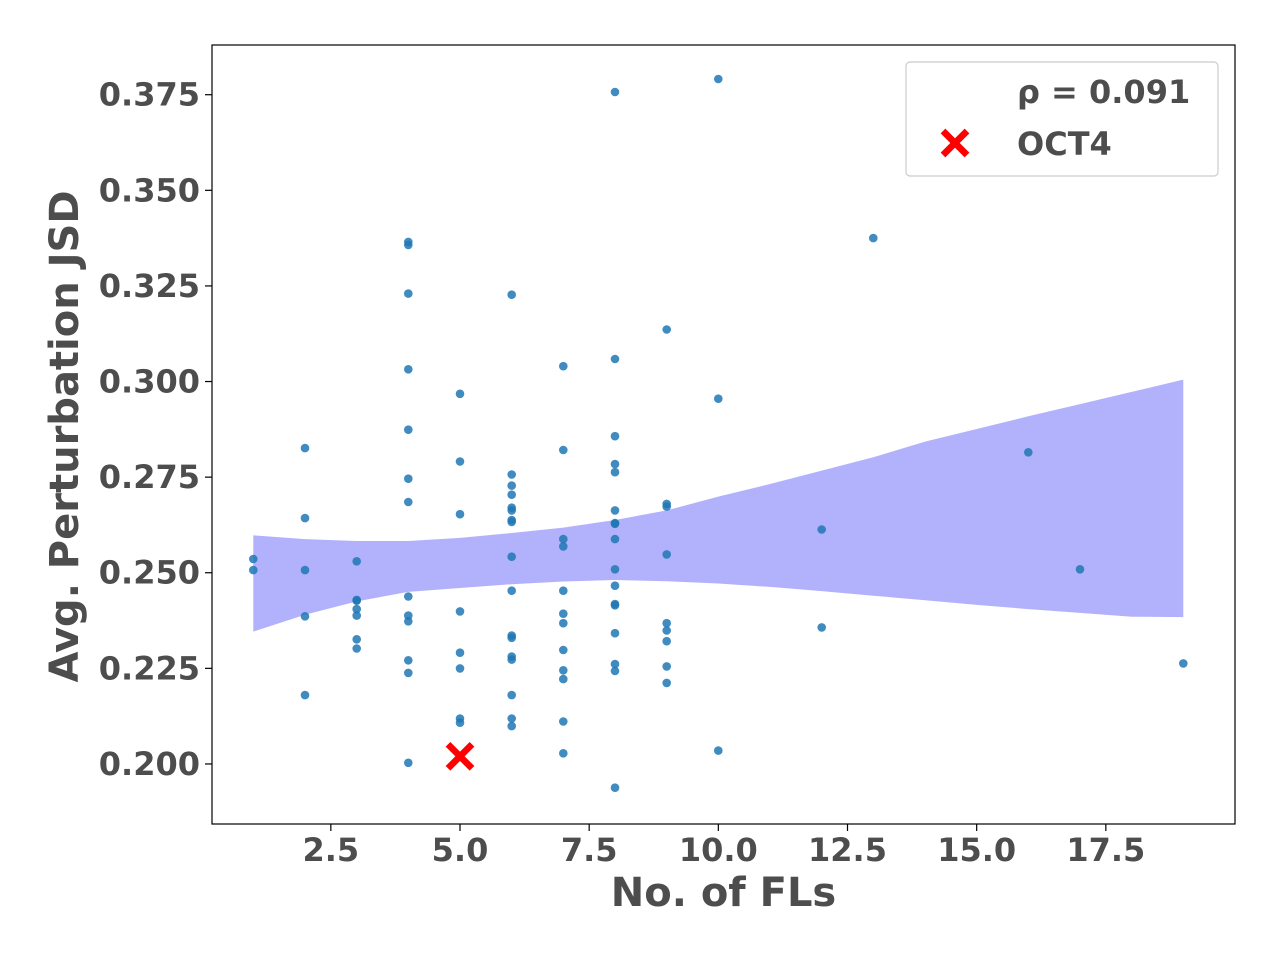  I want to click on y-tick-label: 0.225, so click(149, 668).